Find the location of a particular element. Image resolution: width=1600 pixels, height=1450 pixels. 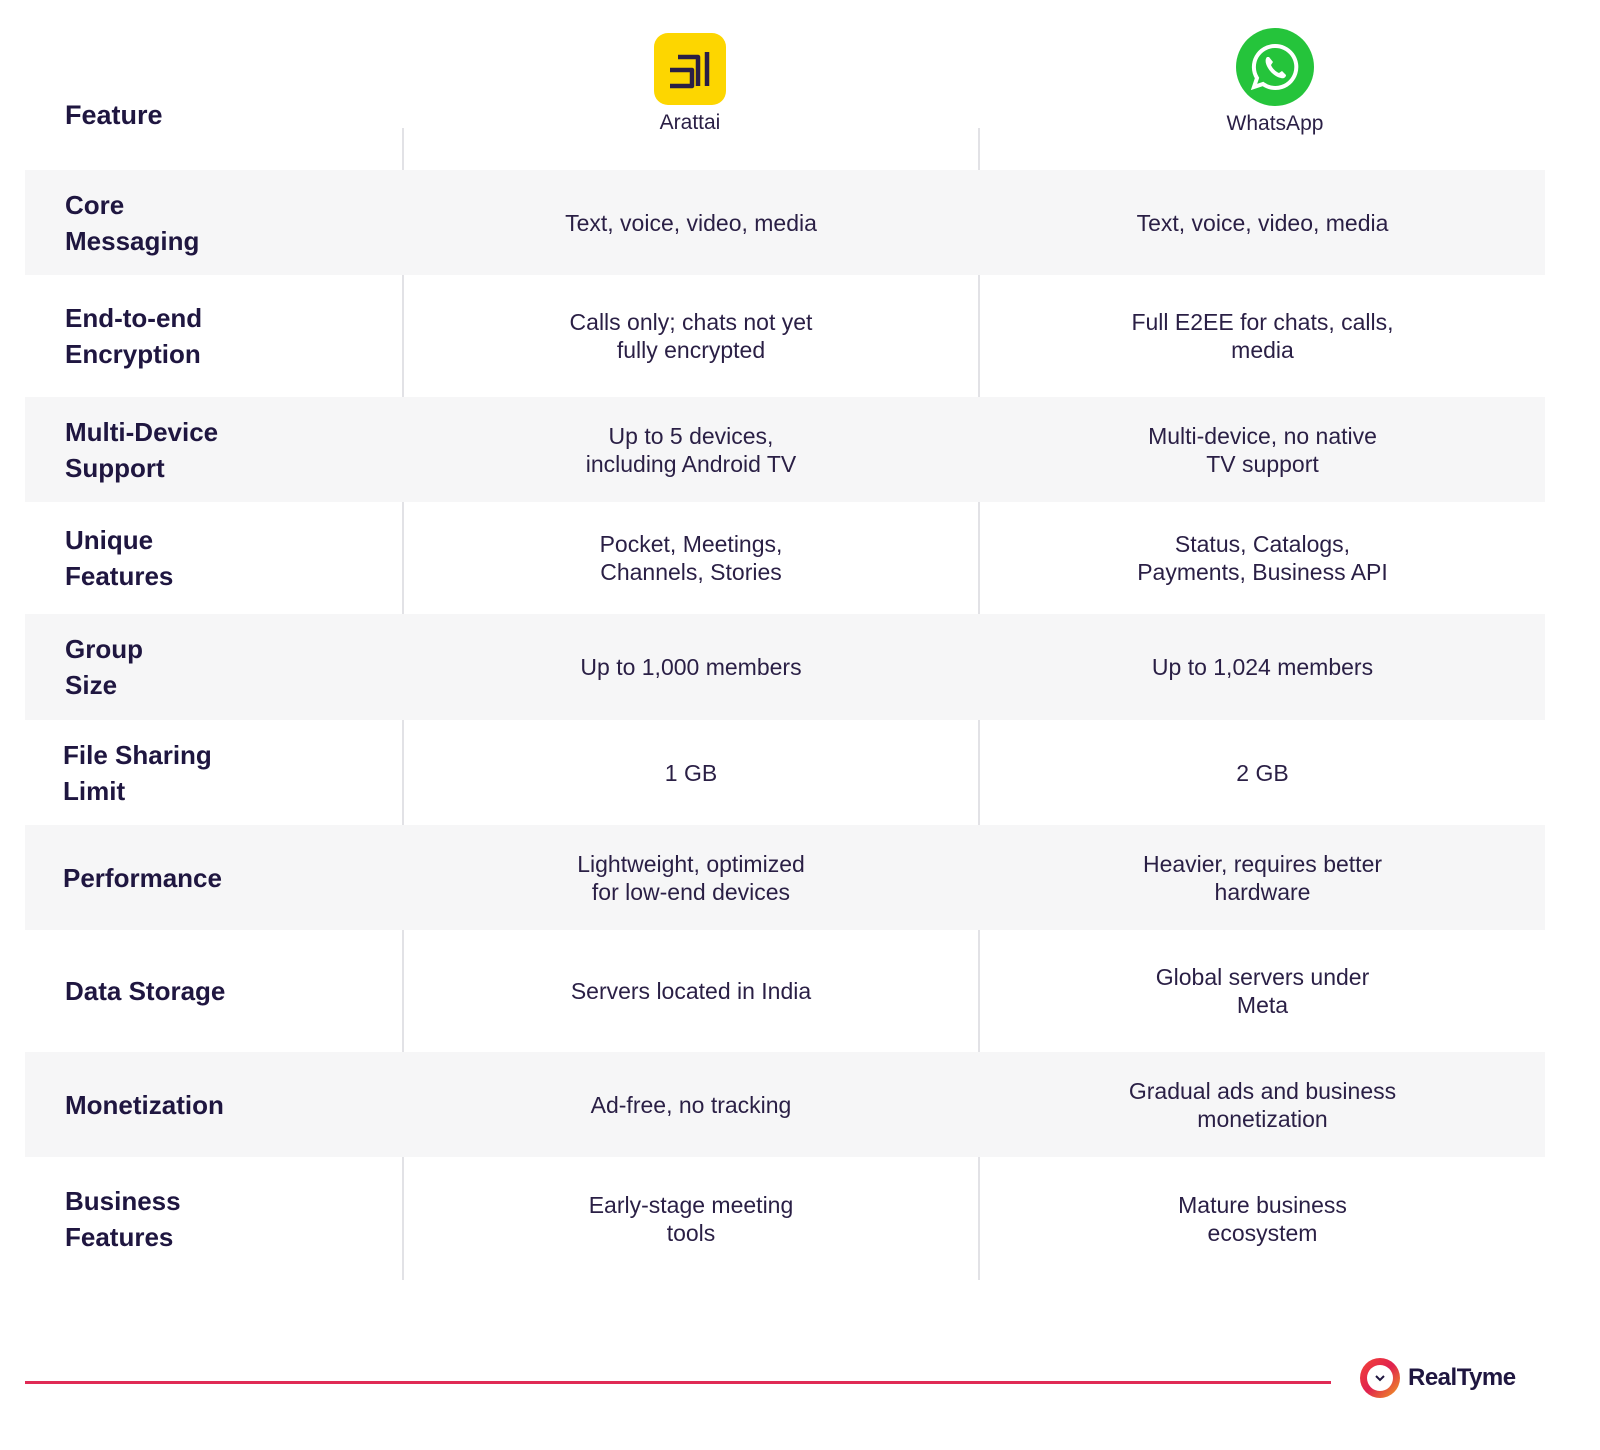

realtyme-logo-icon is located at coordinates (1380, 1378).